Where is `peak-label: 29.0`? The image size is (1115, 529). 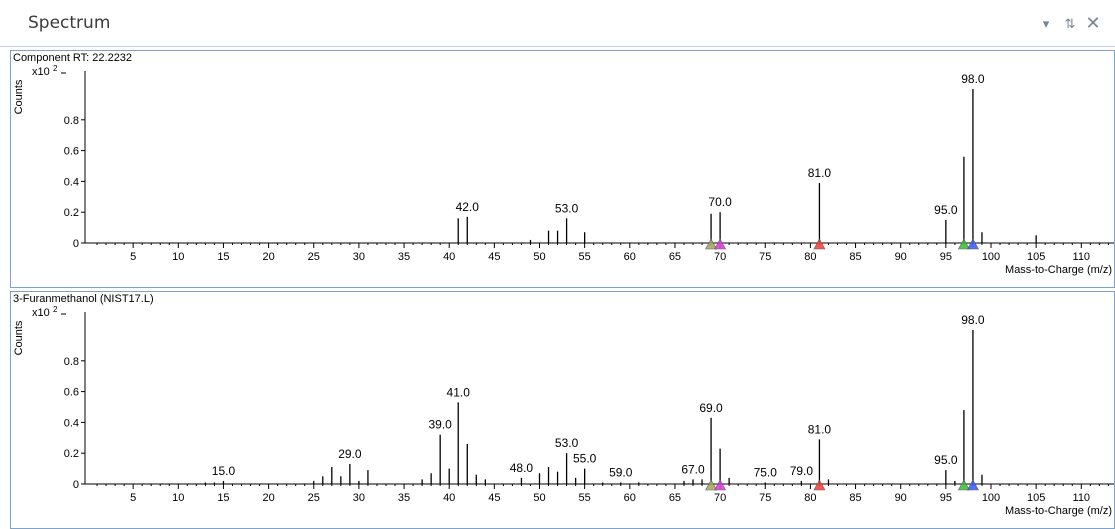
peak-label: 29.0 is located at coordinates (350, 454).